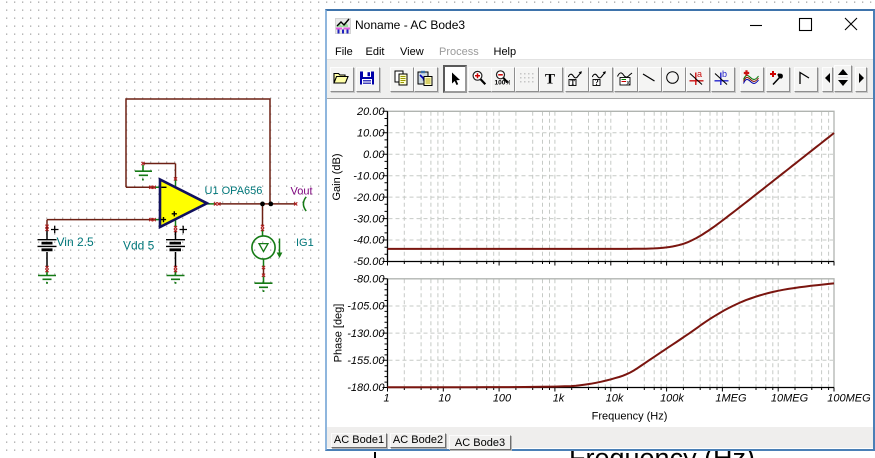 The width and height of the screenshot is (875, 458). I want to click on svg-text: -80.00, so click(369, 280).